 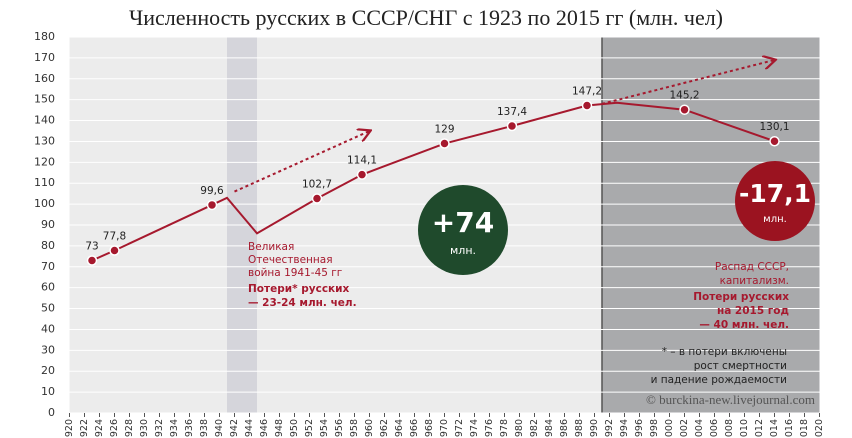 What do you see at coordinates (48, 287) in the screenshot?
I see `y-tick-label: 60` at bounding box center [48, 287].